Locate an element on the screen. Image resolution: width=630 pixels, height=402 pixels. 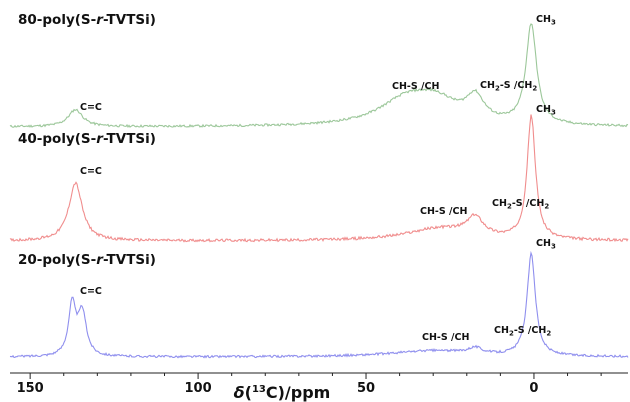
x-tick-label: 150 is located at coordinates (30, 388).